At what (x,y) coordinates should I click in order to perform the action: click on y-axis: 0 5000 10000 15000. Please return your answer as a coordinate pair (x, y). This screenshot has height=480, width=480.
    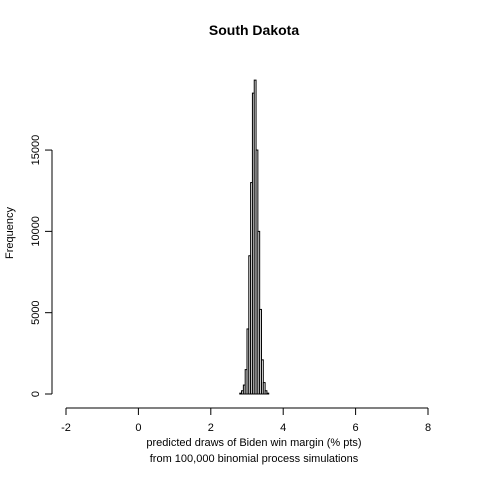
    Looking at the image, I should click on (41, 266).